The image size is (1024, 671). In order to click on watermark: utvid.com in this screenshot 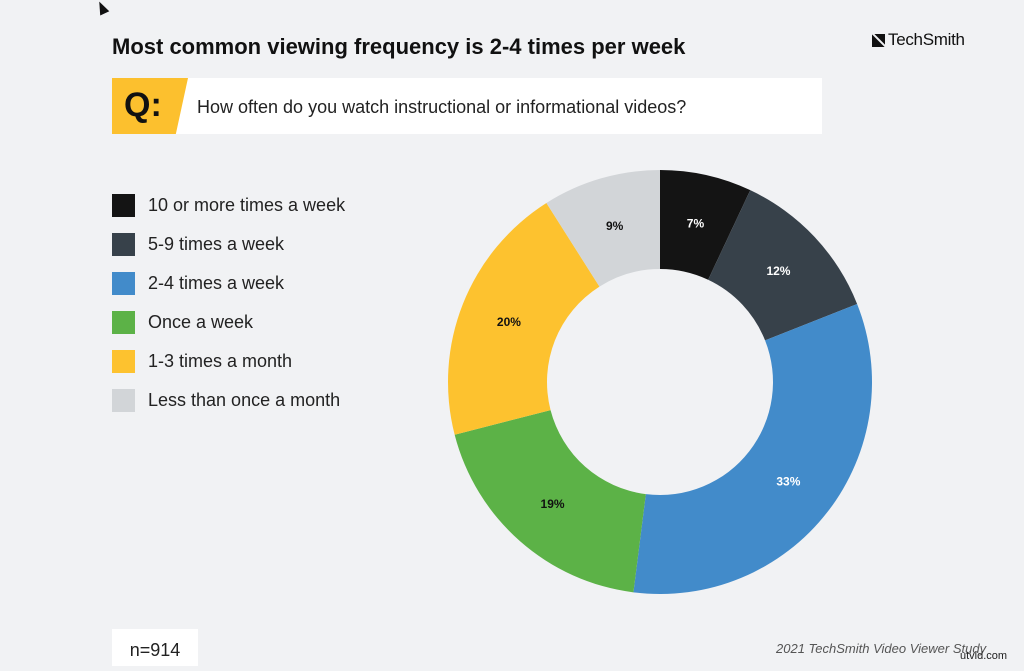, I will do `click(984, 656)`.